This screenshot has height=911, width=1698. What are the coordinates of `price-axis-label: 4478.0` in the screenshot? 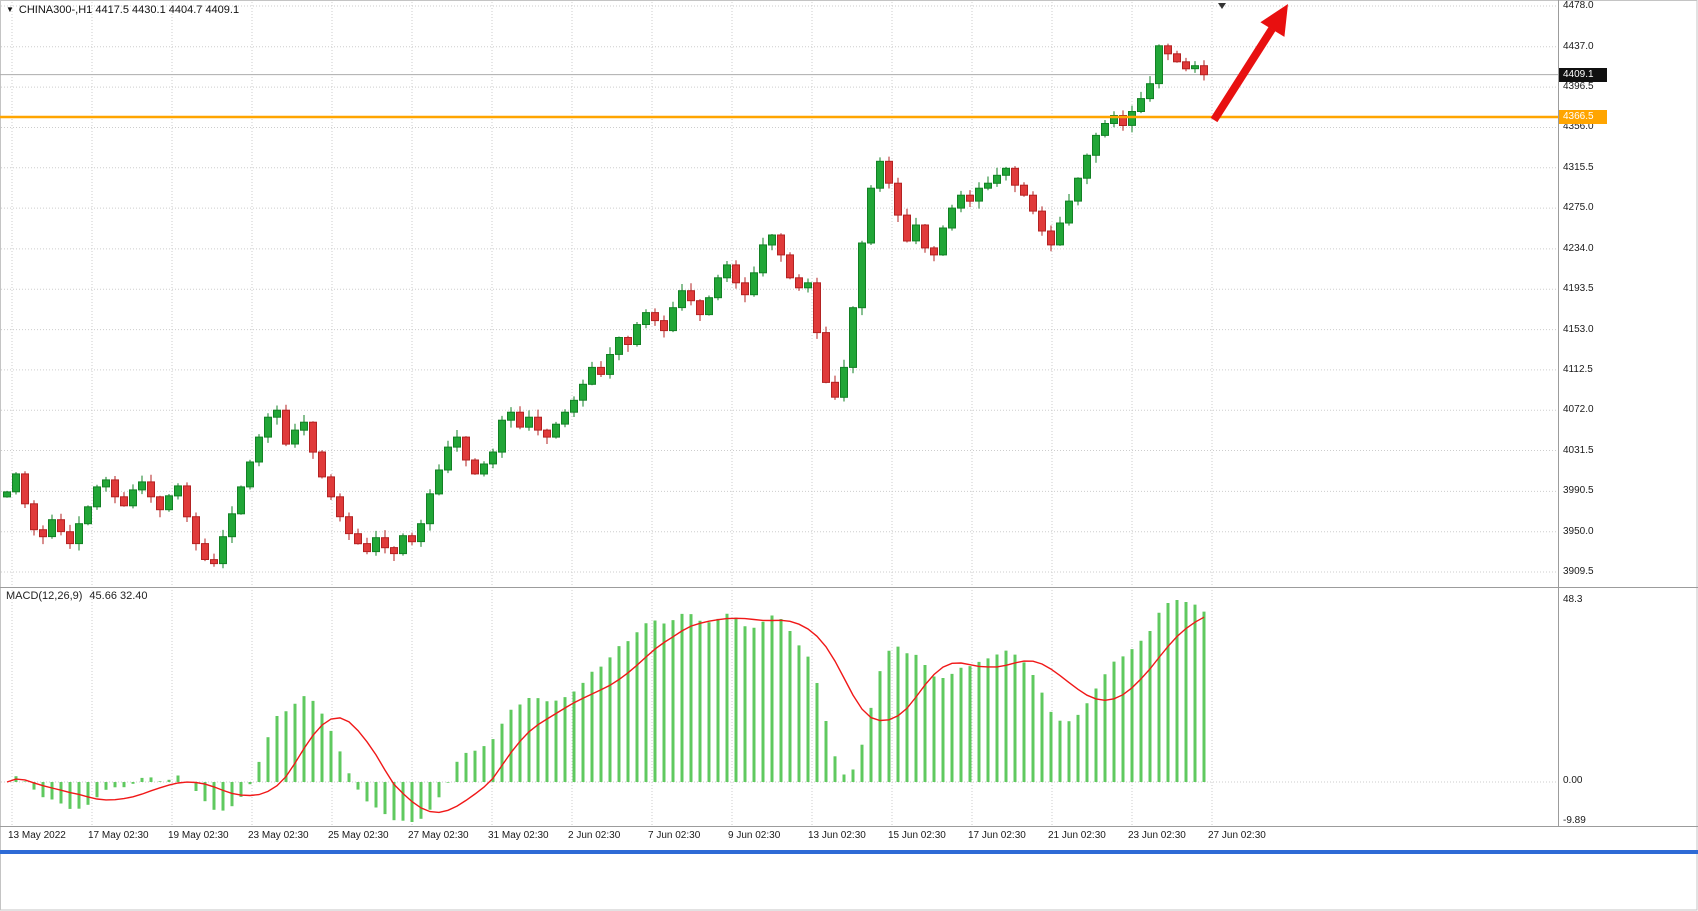 It's located at (1578, 5).